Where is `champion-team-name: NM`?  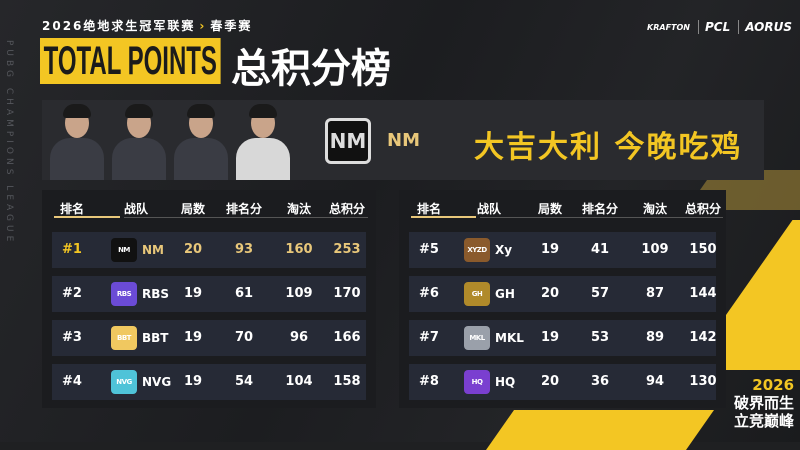 champion-team-name: NM is located at coordinates (403, 140).